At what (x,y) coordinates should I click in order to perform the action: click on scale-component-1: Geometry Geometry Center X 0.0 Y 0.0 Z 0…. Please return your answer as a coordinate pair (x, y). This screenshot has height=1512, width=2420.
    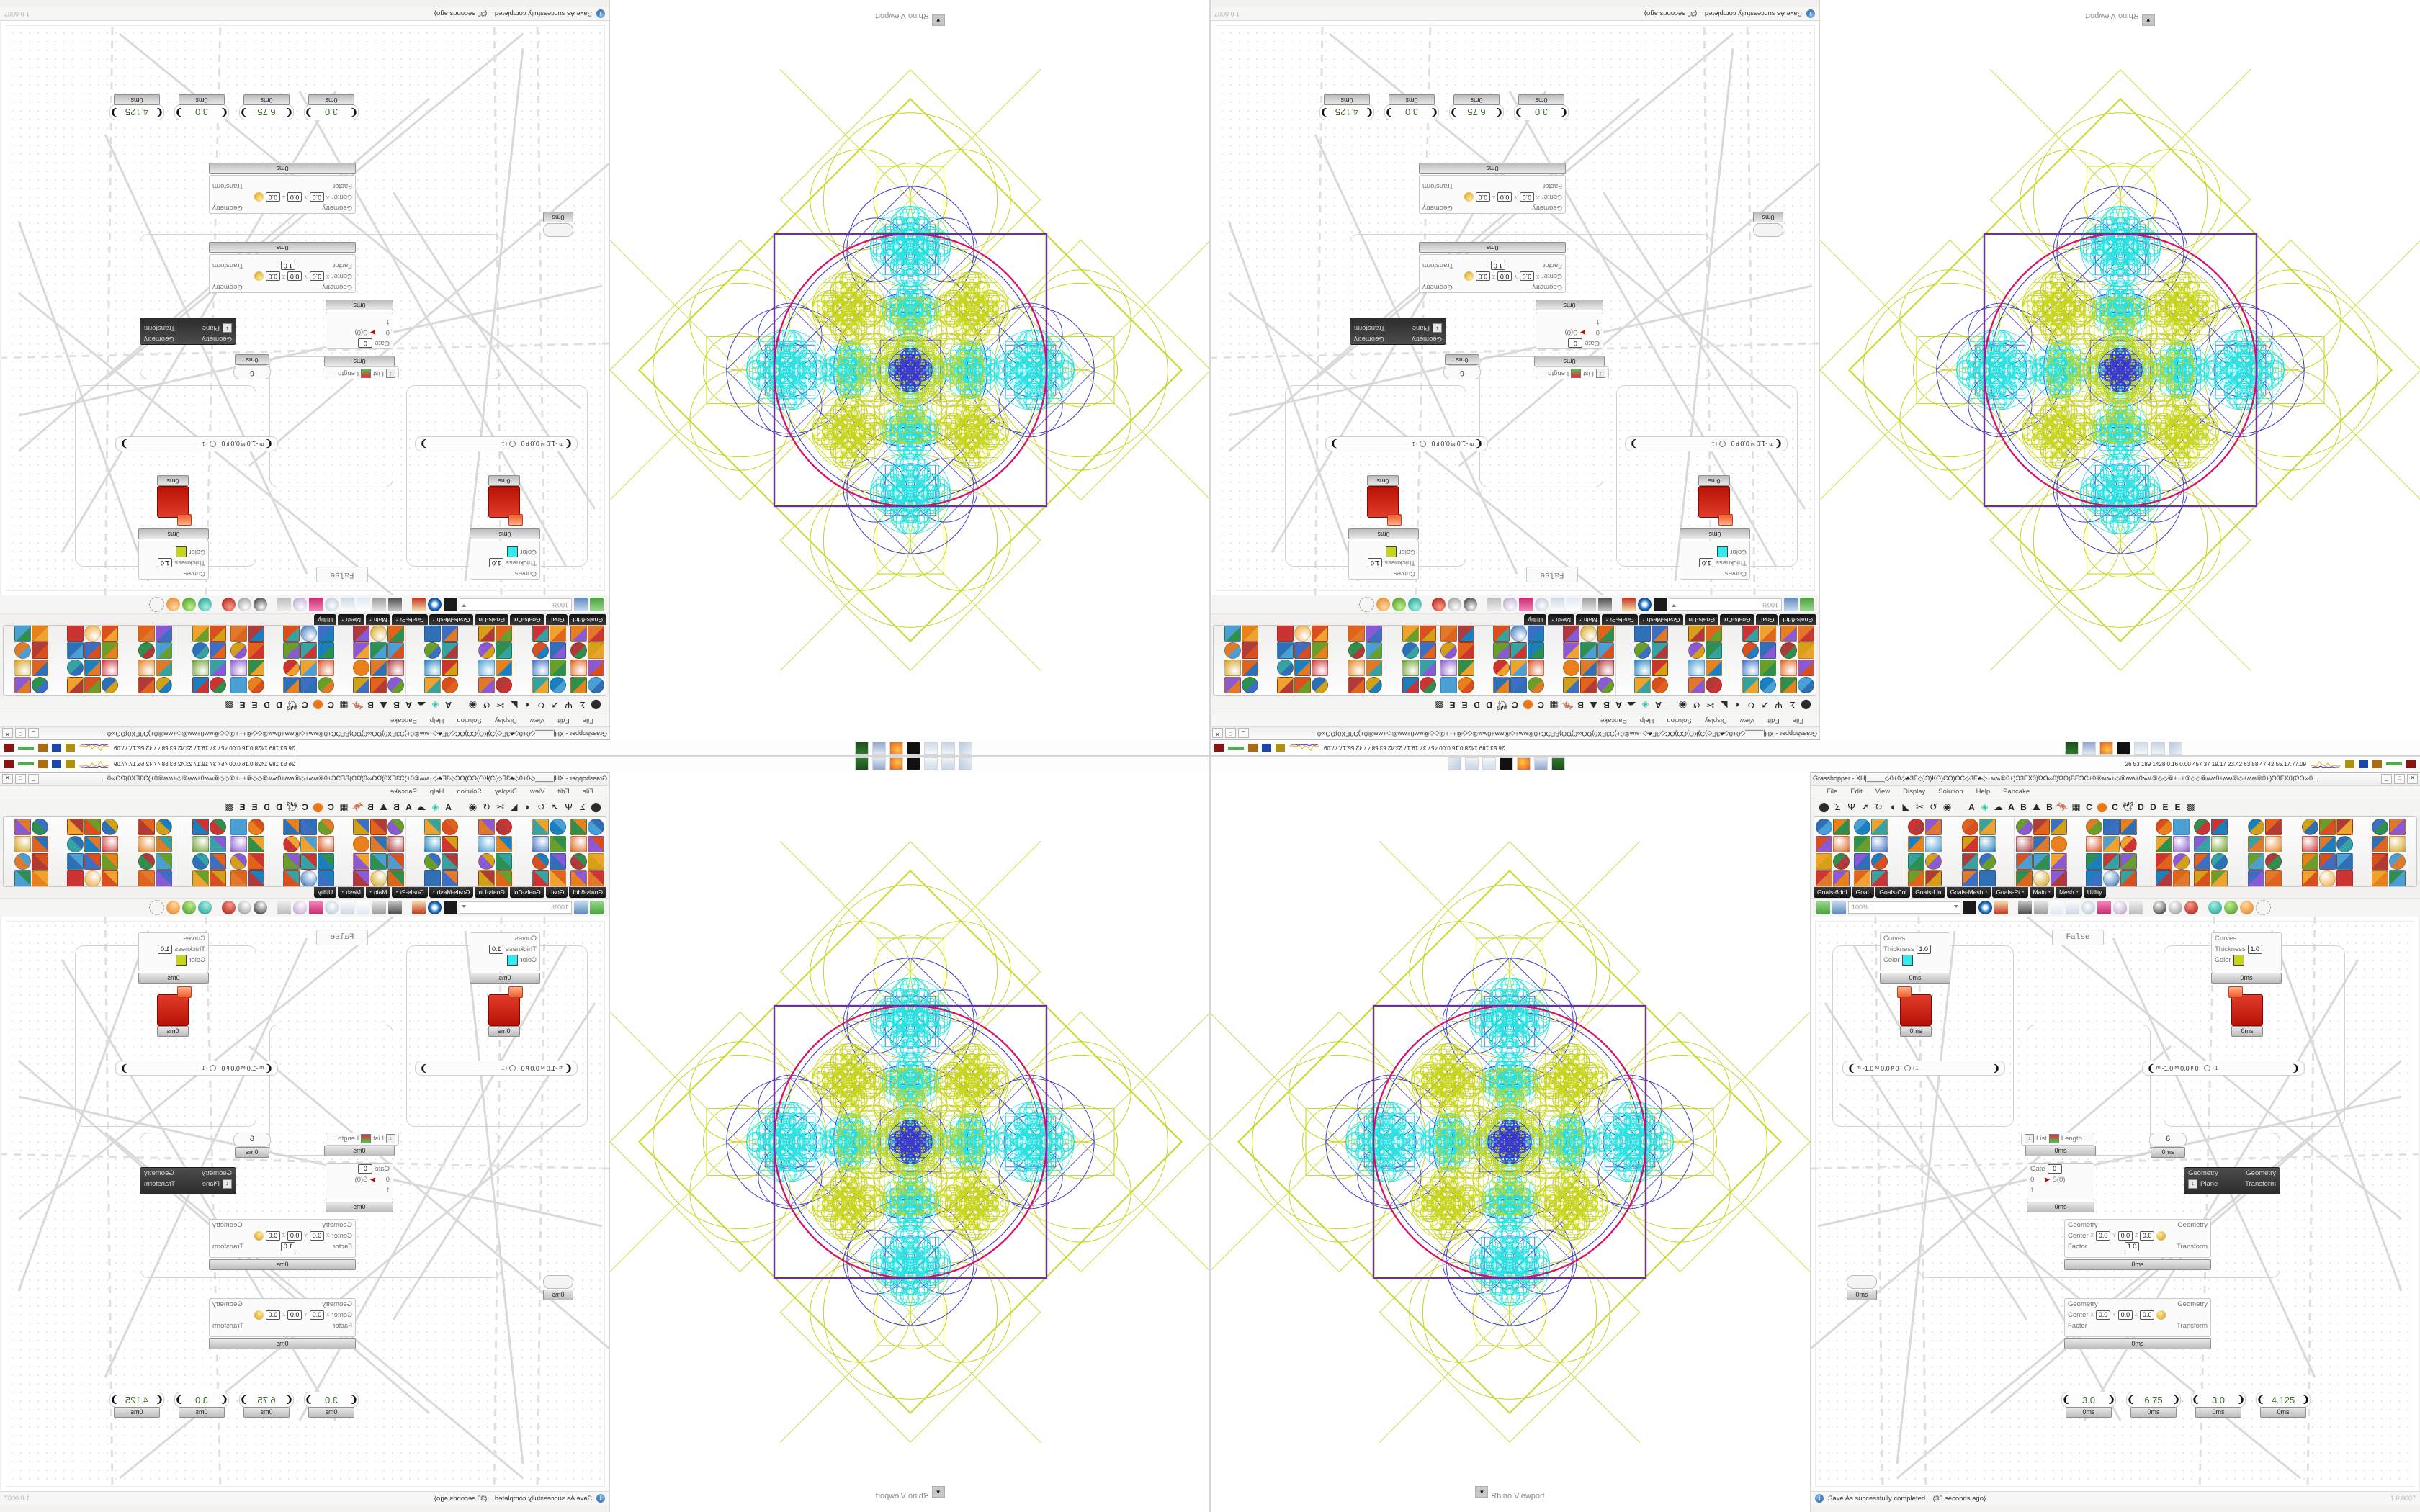
    Looking at the image, I should click on (1492, 273).